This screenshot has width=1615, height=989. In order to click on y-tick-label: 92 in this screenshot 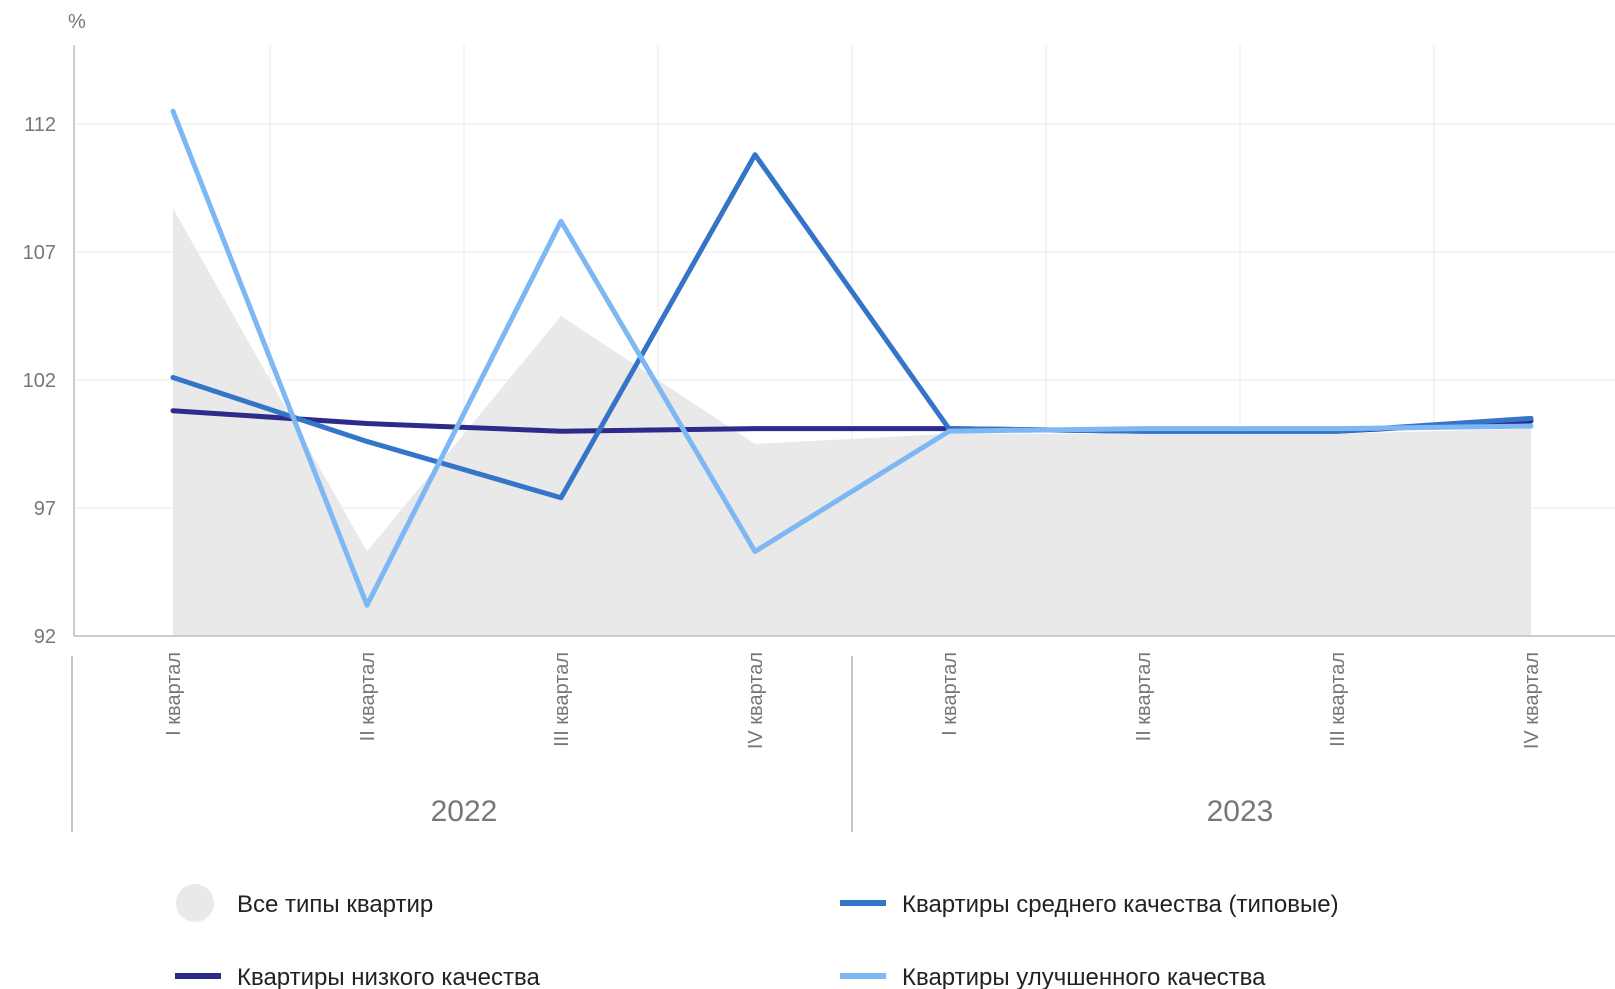, I will do `click(45, 637)`.